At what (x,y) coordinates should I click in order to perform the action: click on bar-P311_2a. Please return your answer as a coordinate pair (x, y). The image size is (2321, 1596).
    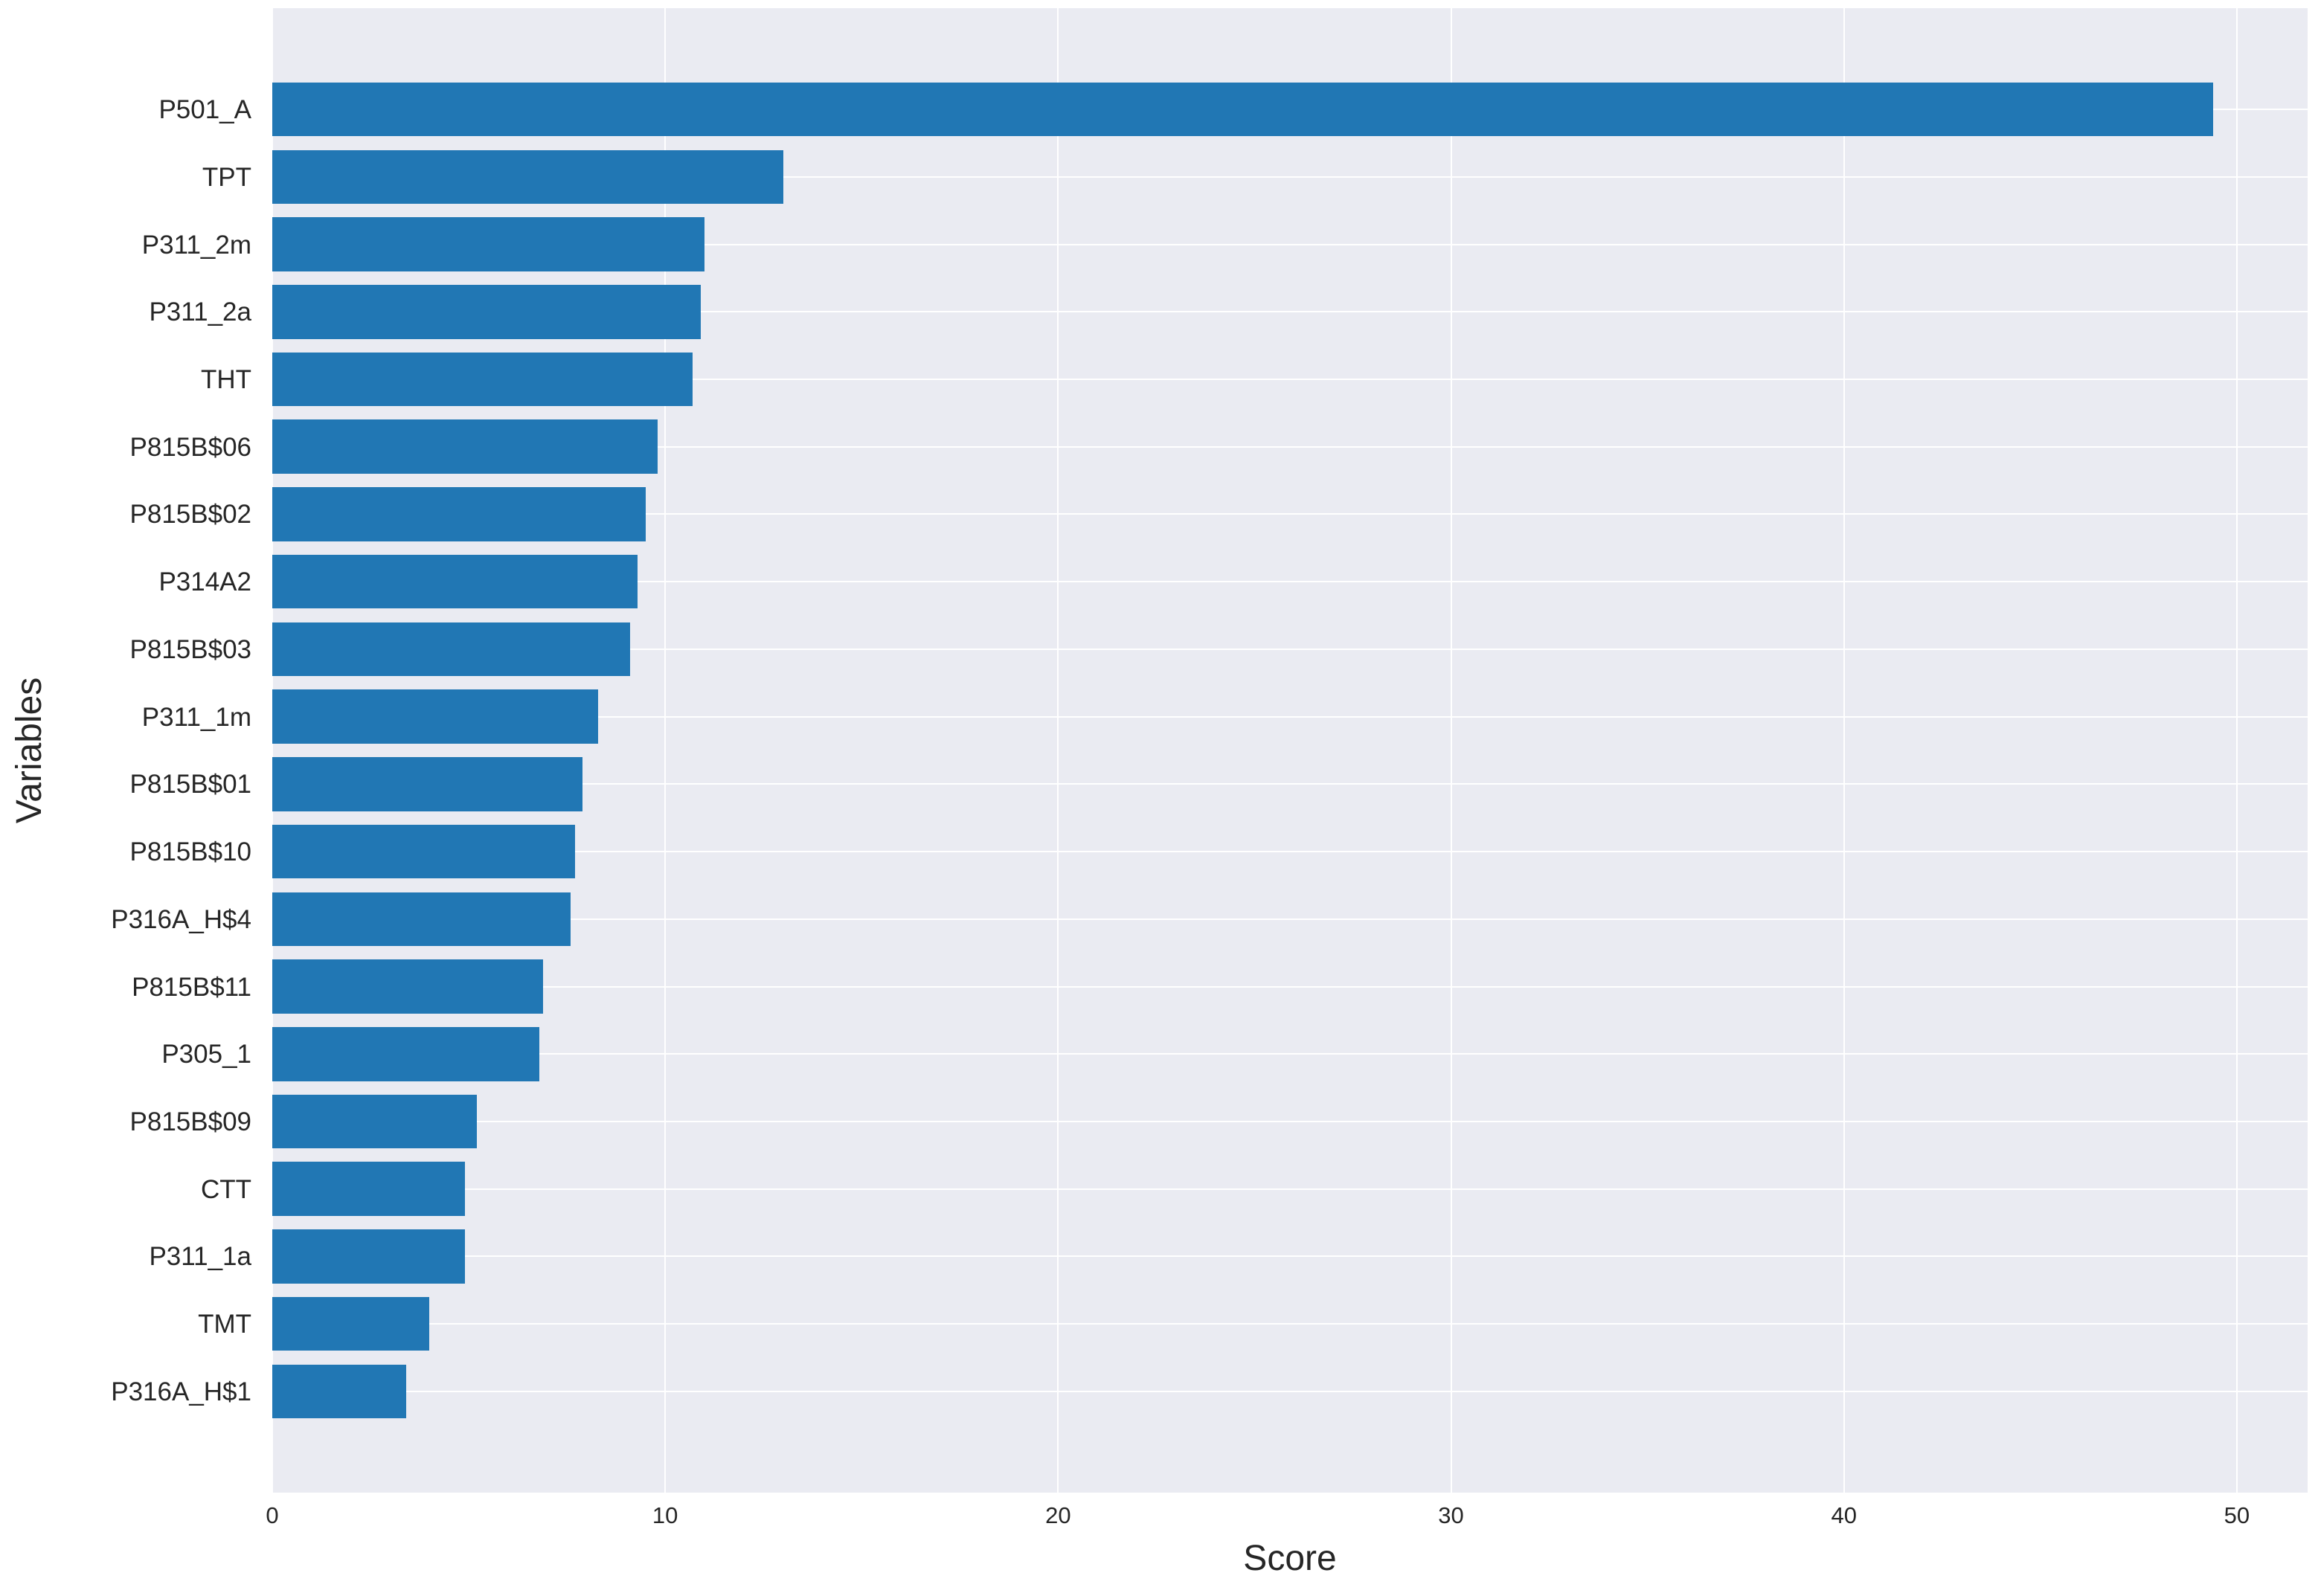
    Looking at the image, I should click on (486, 311).